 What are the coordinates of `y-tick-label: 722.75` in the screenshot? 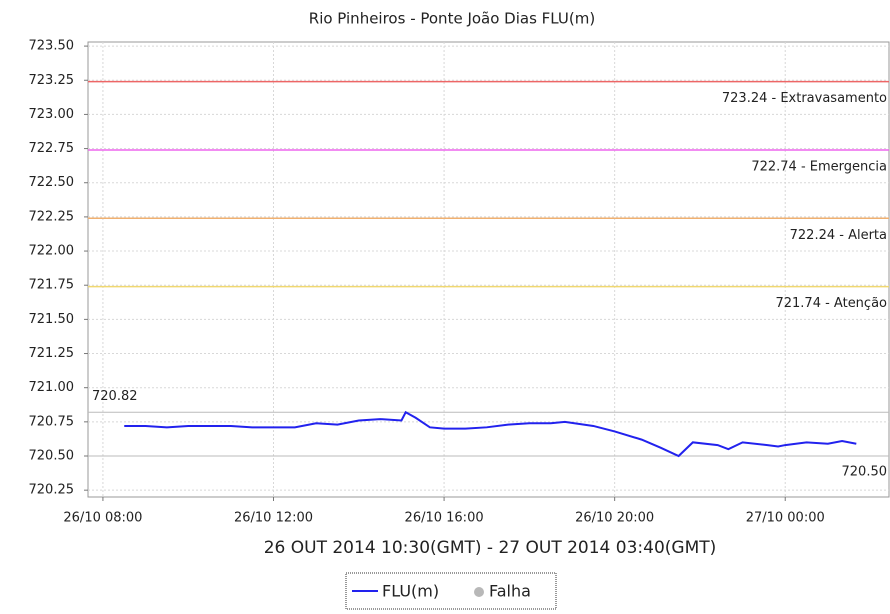 It's located at (52, 148).